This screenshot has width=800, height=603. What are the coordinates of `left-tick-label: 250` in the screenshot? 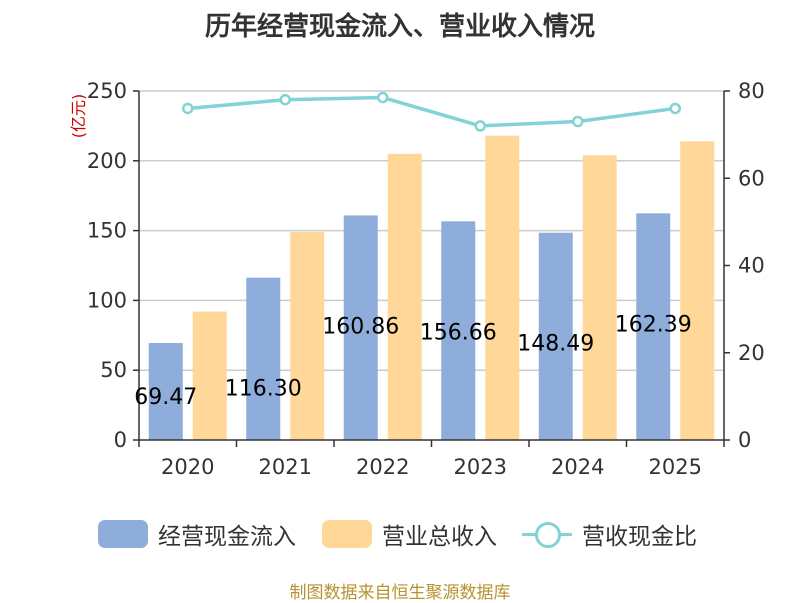 It's located at (107, 91).